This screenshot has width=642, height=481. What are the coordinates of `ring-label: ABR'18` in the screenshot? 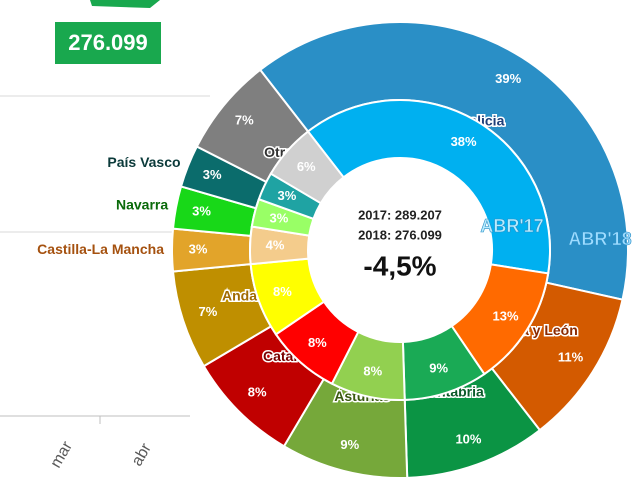 It's located at (599, 239).